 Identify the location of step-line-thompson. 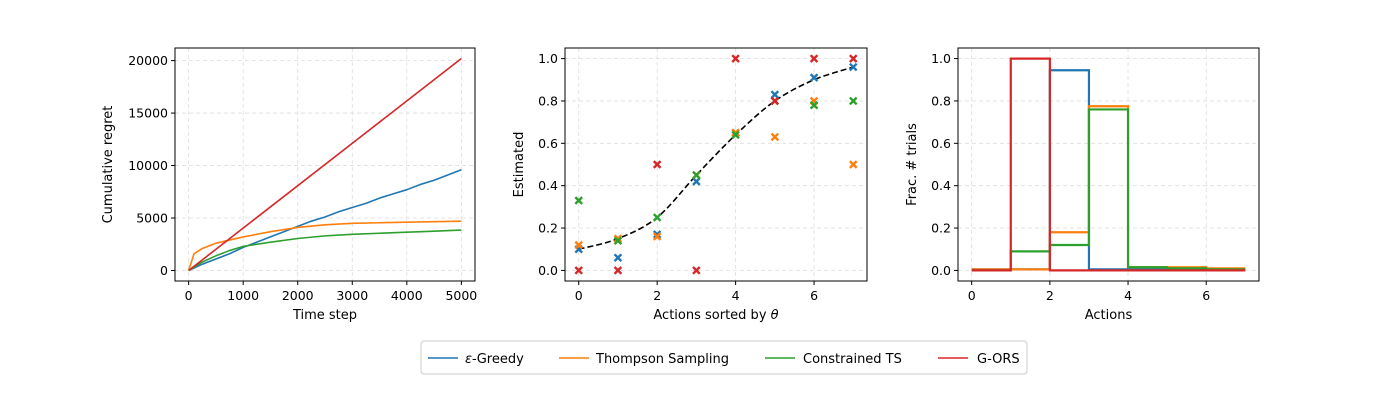
(1108, 188).